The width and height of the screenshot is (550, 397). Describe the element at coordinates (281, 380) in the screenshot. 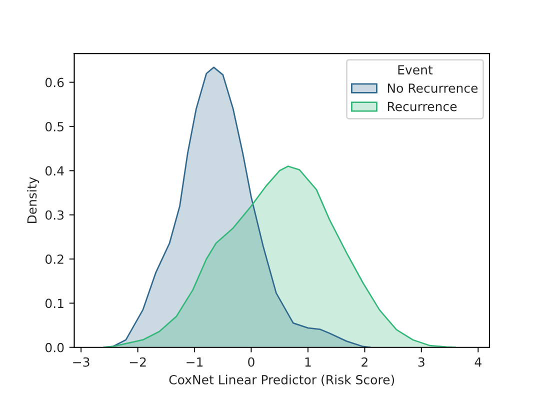

I see `x-axis-title: CoxNet Linear Predictor (Risk Score)` at that location.